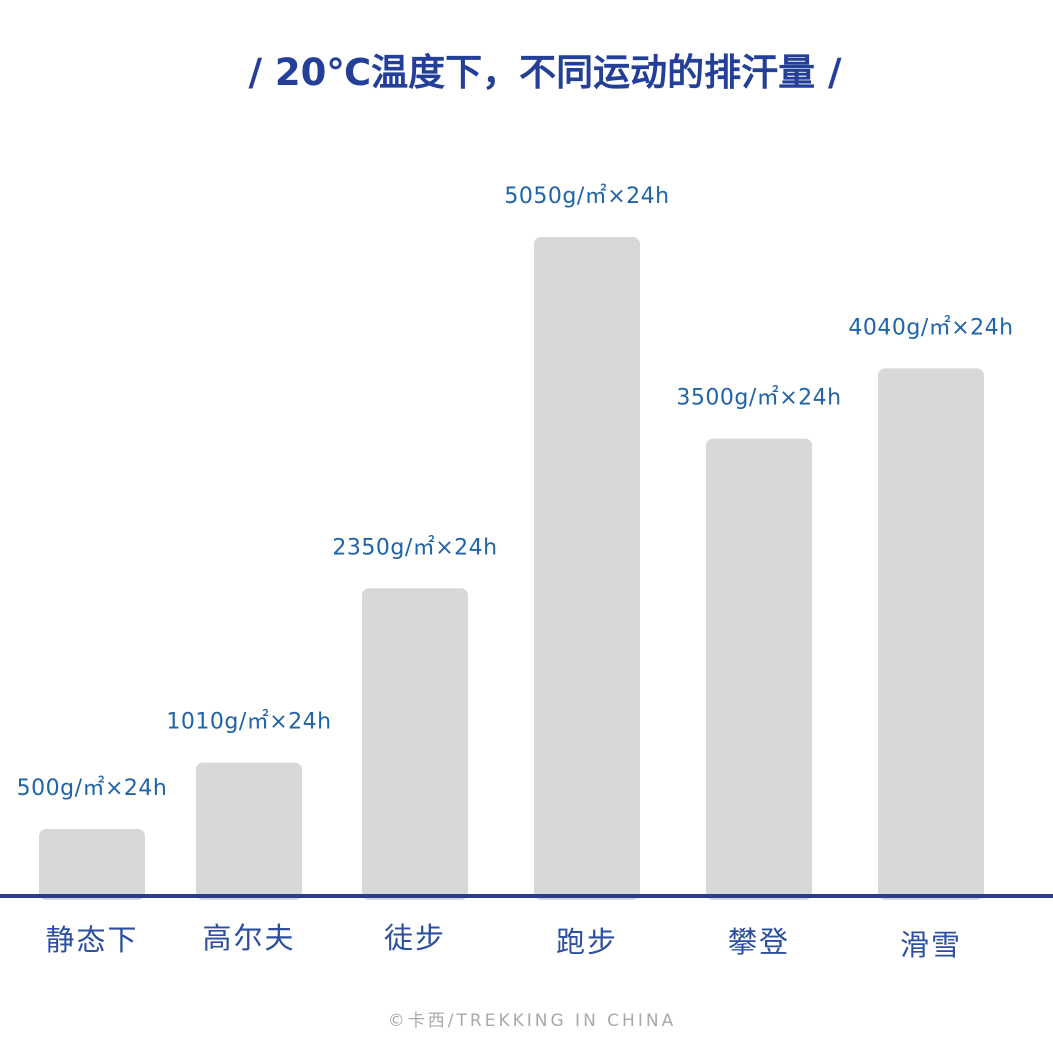 The height and width of the screenshot is (1062, 1053). I want to click on category-label-3: 徒步, so click(415, 938).